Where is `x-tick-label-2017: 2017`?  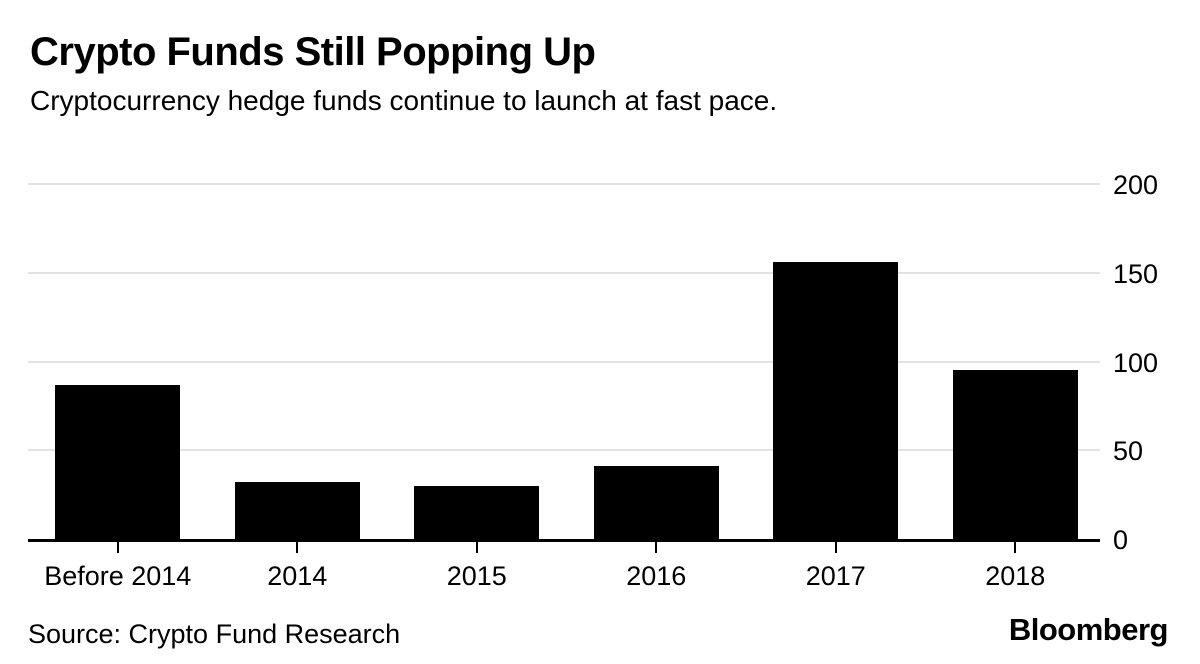
x-tick-label-2017: 2017 is located at coordinates (835, 576).